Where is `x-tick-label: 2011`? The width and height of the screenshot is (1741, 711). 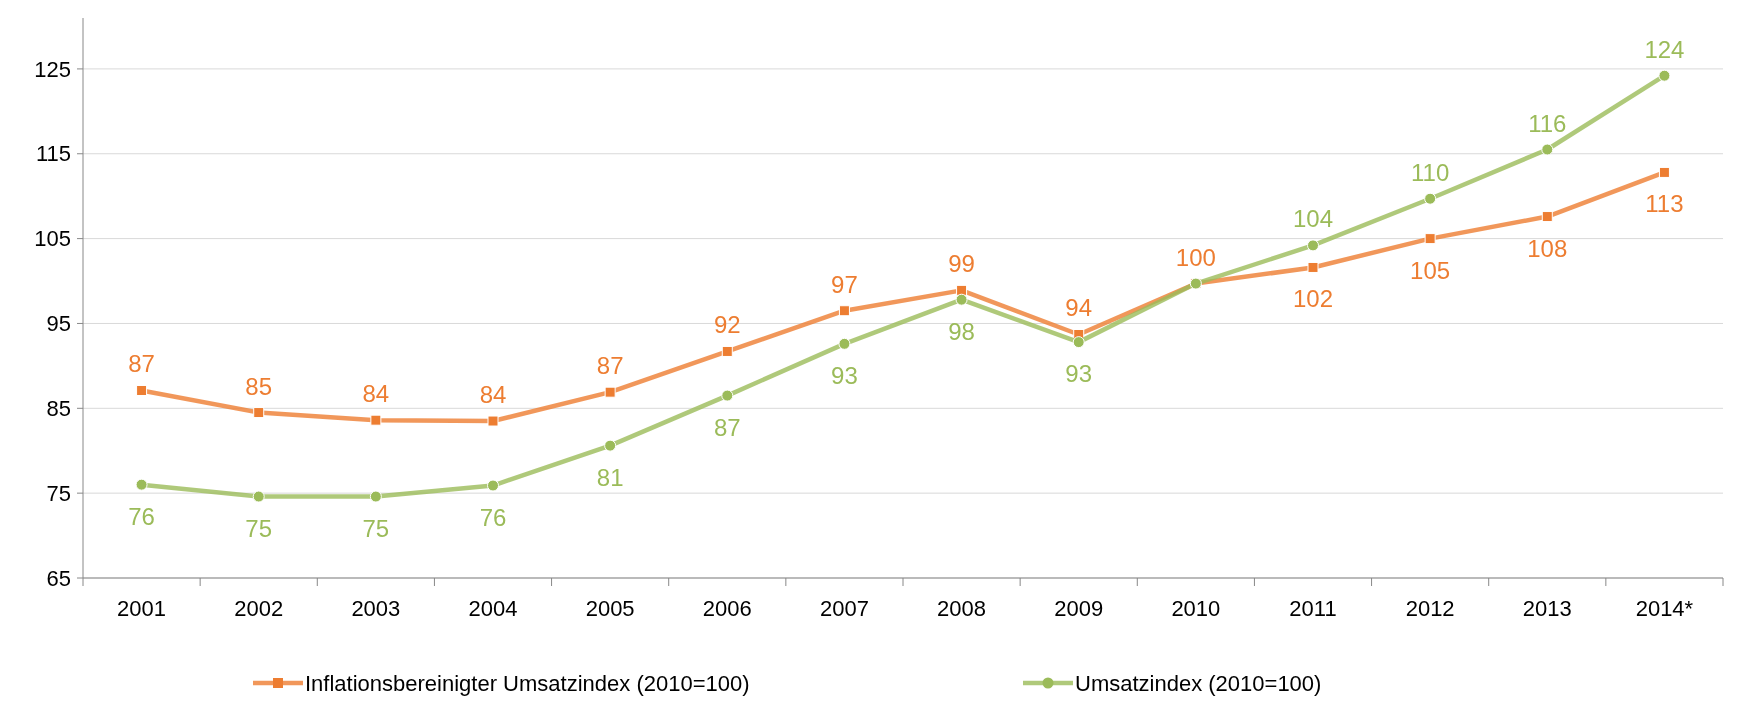 x-tick-label: 2011 is located at coordinates (1313, 608).